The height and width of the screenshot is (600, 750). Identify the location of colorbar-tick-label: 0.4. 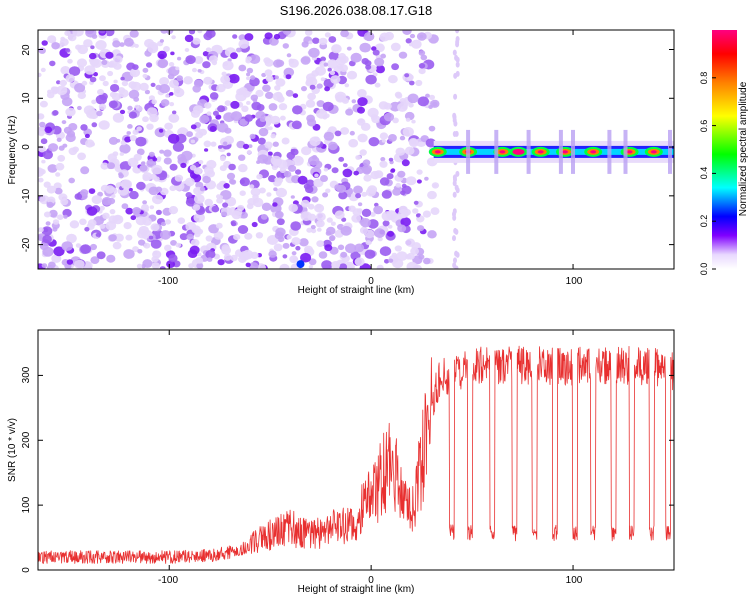
(704, 173).